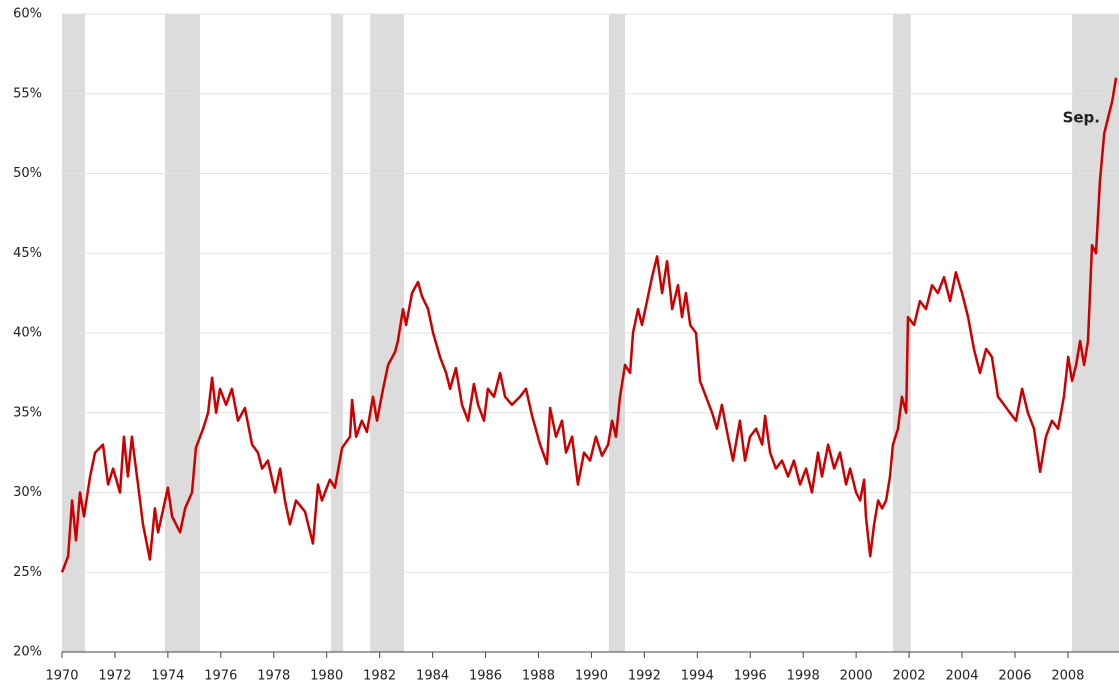  Describe the element at coordinates (273, 676) in the screenshot. I see `x-tick-label: 1978` at that location.